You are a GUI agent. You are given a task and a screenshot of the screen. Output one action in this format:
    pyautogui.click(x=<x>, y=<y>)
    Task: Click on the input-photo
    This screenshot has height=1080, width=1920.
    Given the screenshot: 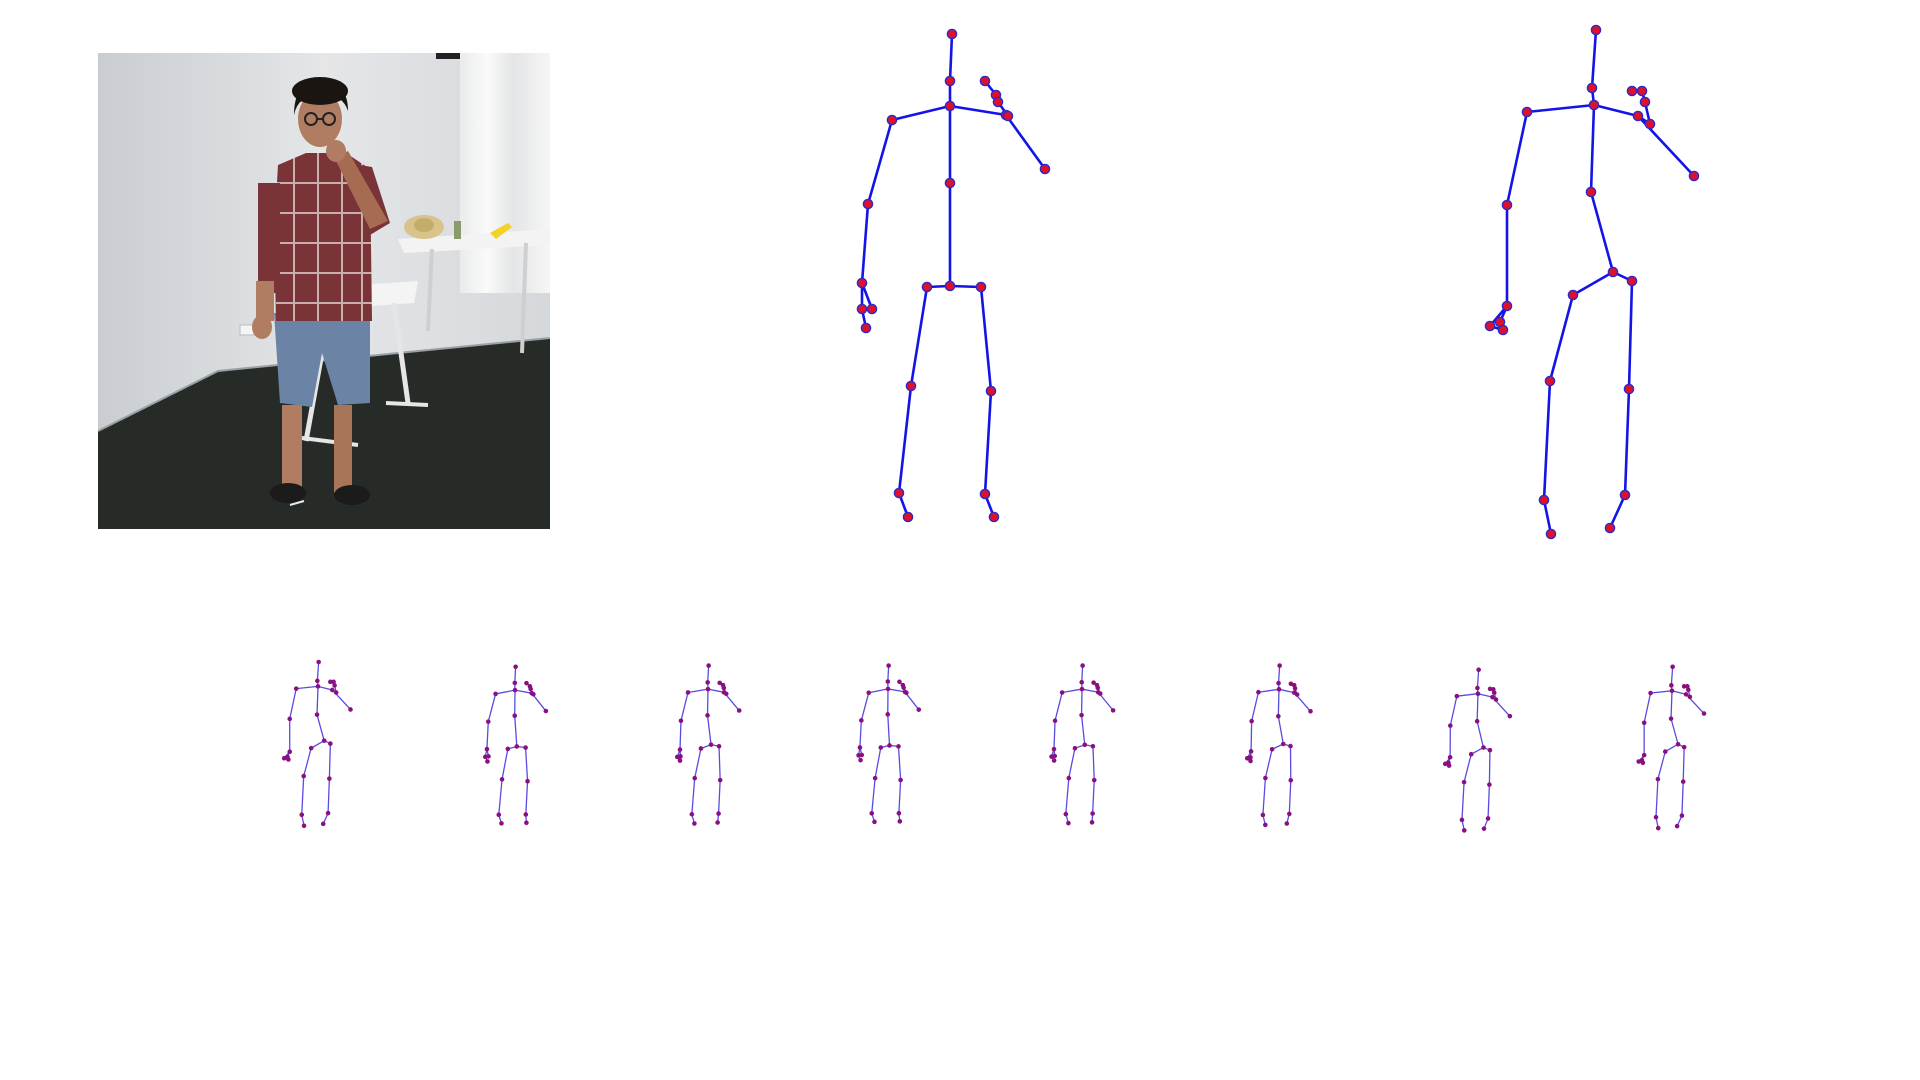 What is the action you would take?
    pyautogui.click(x=324, y=291)
    